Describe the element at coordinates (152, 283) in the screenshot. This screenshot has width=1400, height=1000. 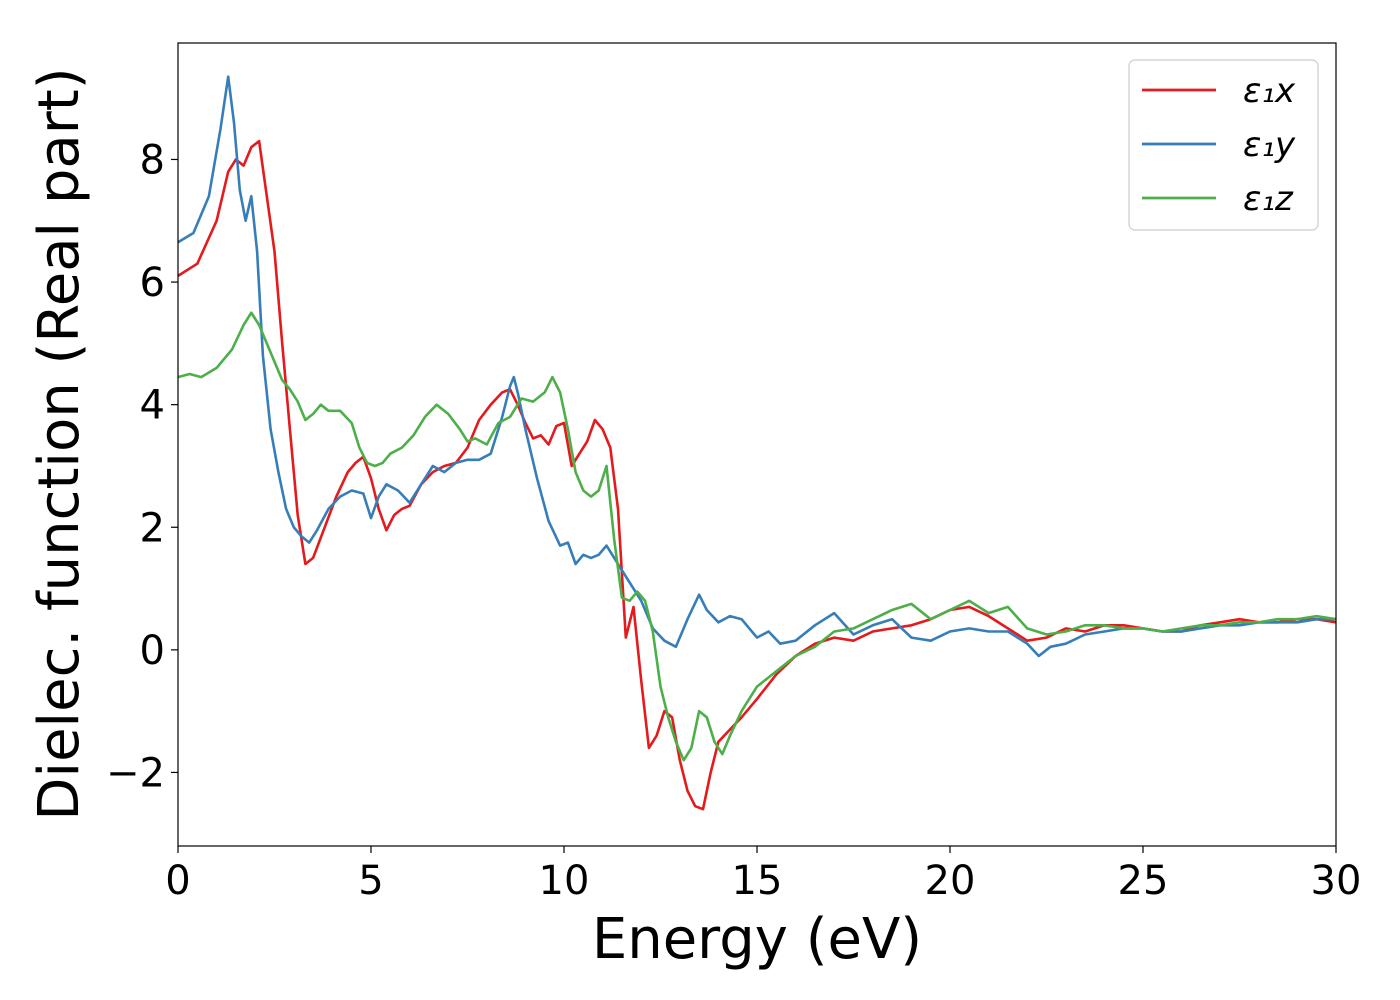
I see `y-tick-label: 6` at that location.